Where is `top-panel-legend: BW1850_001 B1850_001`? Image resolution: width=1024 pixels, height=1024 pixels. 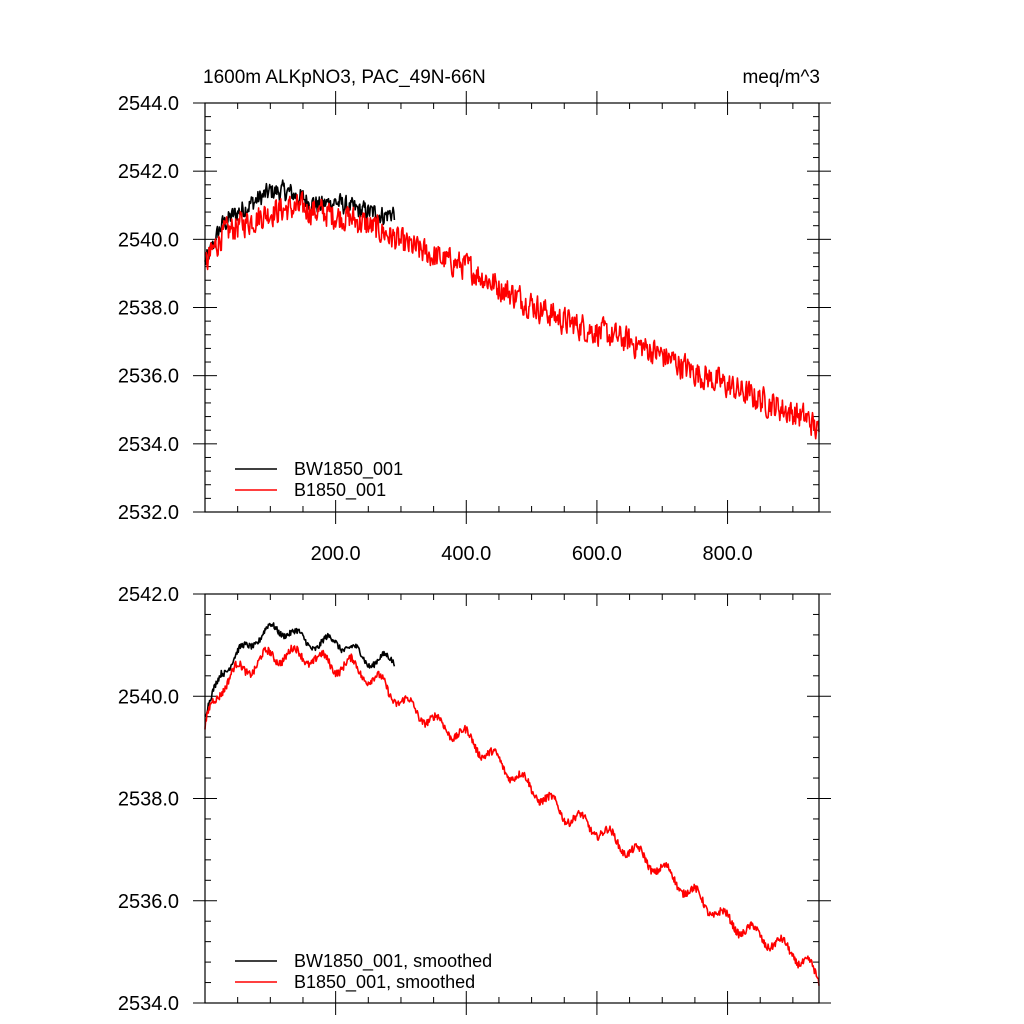 top-panel-legend: BW1850_001 B1850_001 is located at coordinates (319, 480).